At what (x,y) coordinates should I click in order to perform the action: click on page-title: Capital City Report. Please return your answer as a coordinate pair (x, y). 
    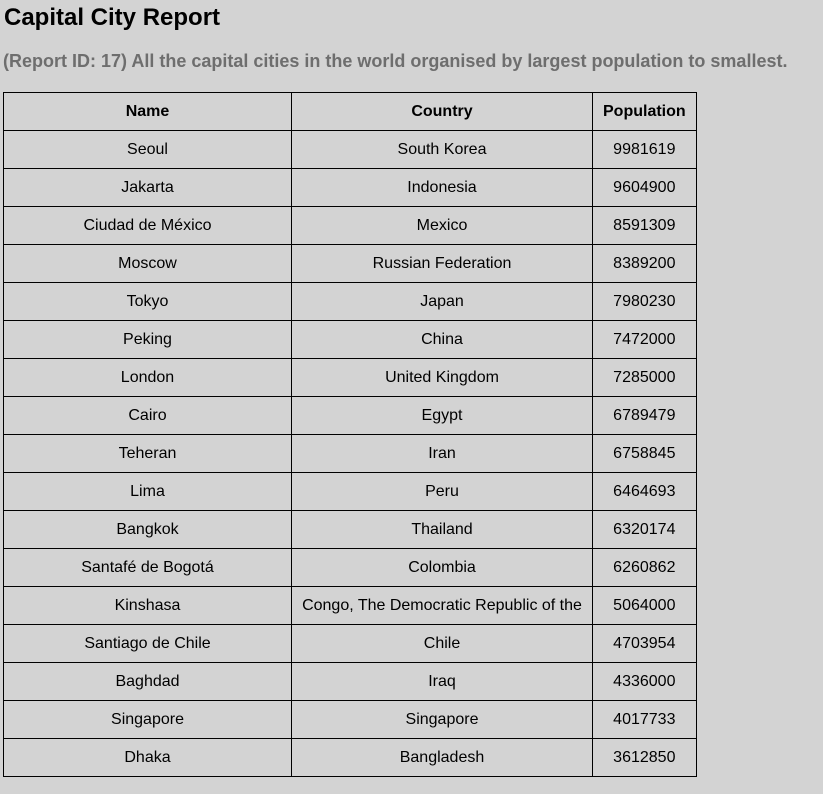
    Looking at the image, I should click on (112, 17).